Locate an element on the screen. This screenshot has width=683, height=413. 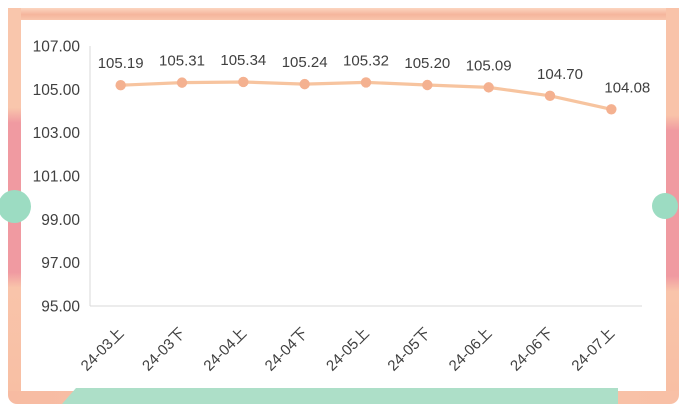
x-tick-label: 24-03下 is located at coordinates (164, 350).